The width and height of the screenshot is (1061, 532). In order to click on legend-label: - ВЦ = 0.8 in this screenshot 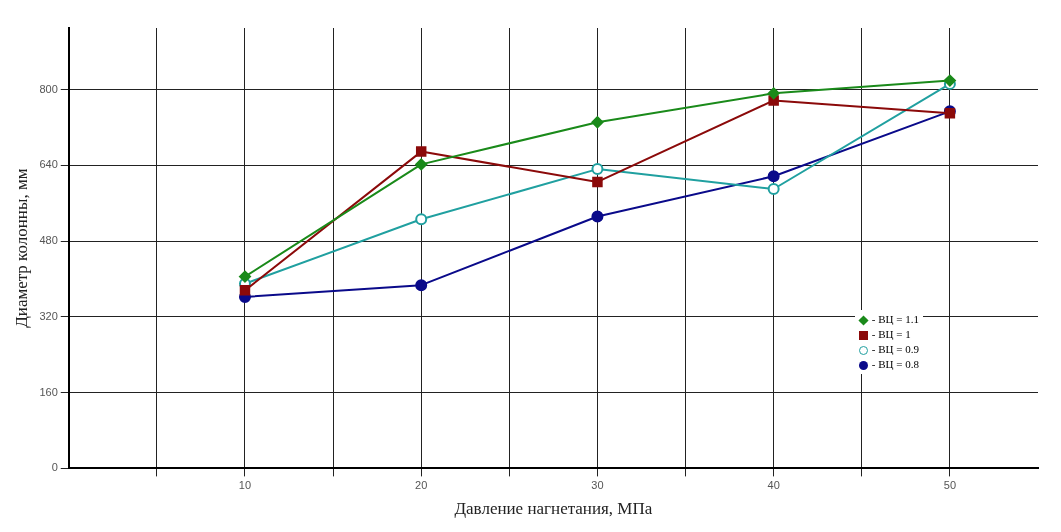, I will do `click(895, 364)`.